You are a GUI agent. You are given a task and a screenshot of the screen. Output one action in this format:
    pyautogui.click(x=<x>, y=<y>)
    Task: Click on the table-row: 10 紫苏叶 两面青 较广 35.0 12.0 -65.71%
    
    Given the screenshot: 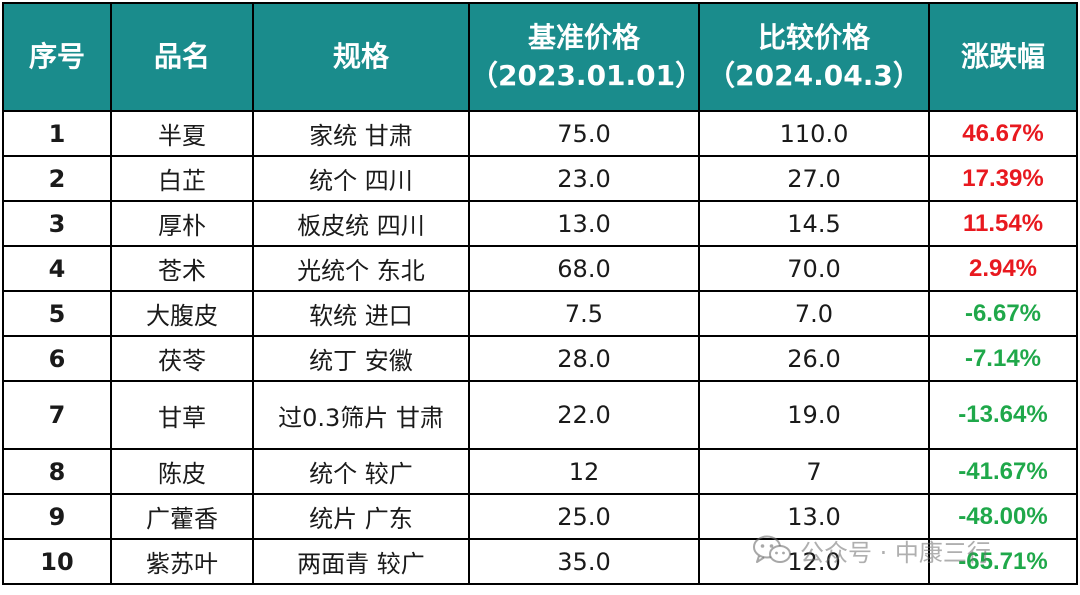 What is the action you would take?
    pyautogui.click(x=540, y=561)
    